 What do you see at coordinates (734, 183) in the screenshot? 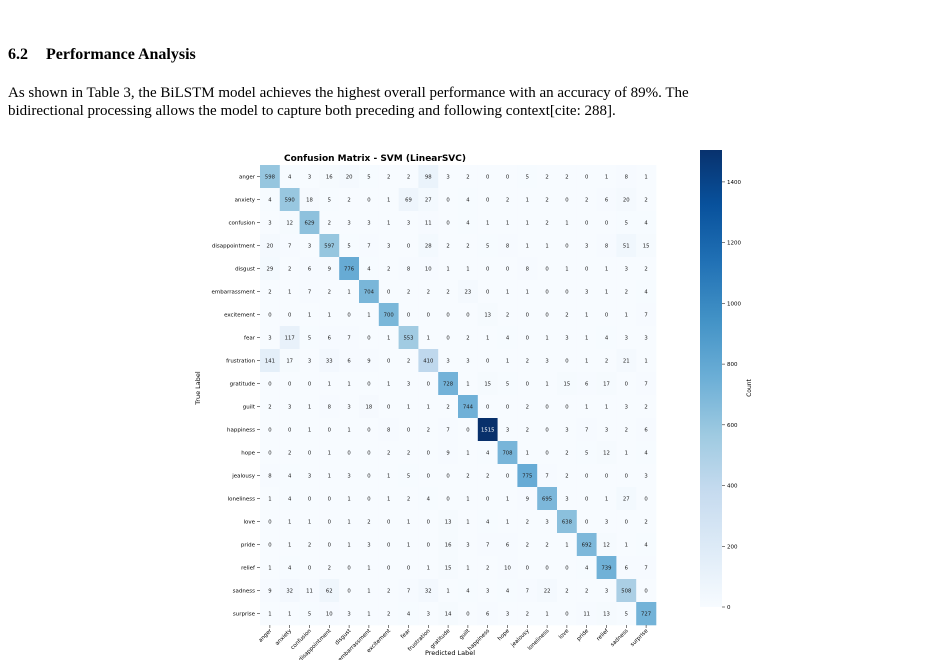
I see `colorbar-tick-label: 1400` at bounding box center [734, 183].